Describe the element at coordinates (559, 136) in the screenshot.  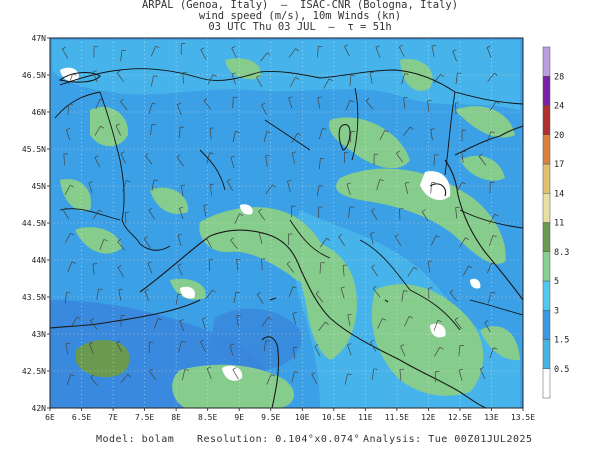
I see `colorbar-label: 20` at that location.